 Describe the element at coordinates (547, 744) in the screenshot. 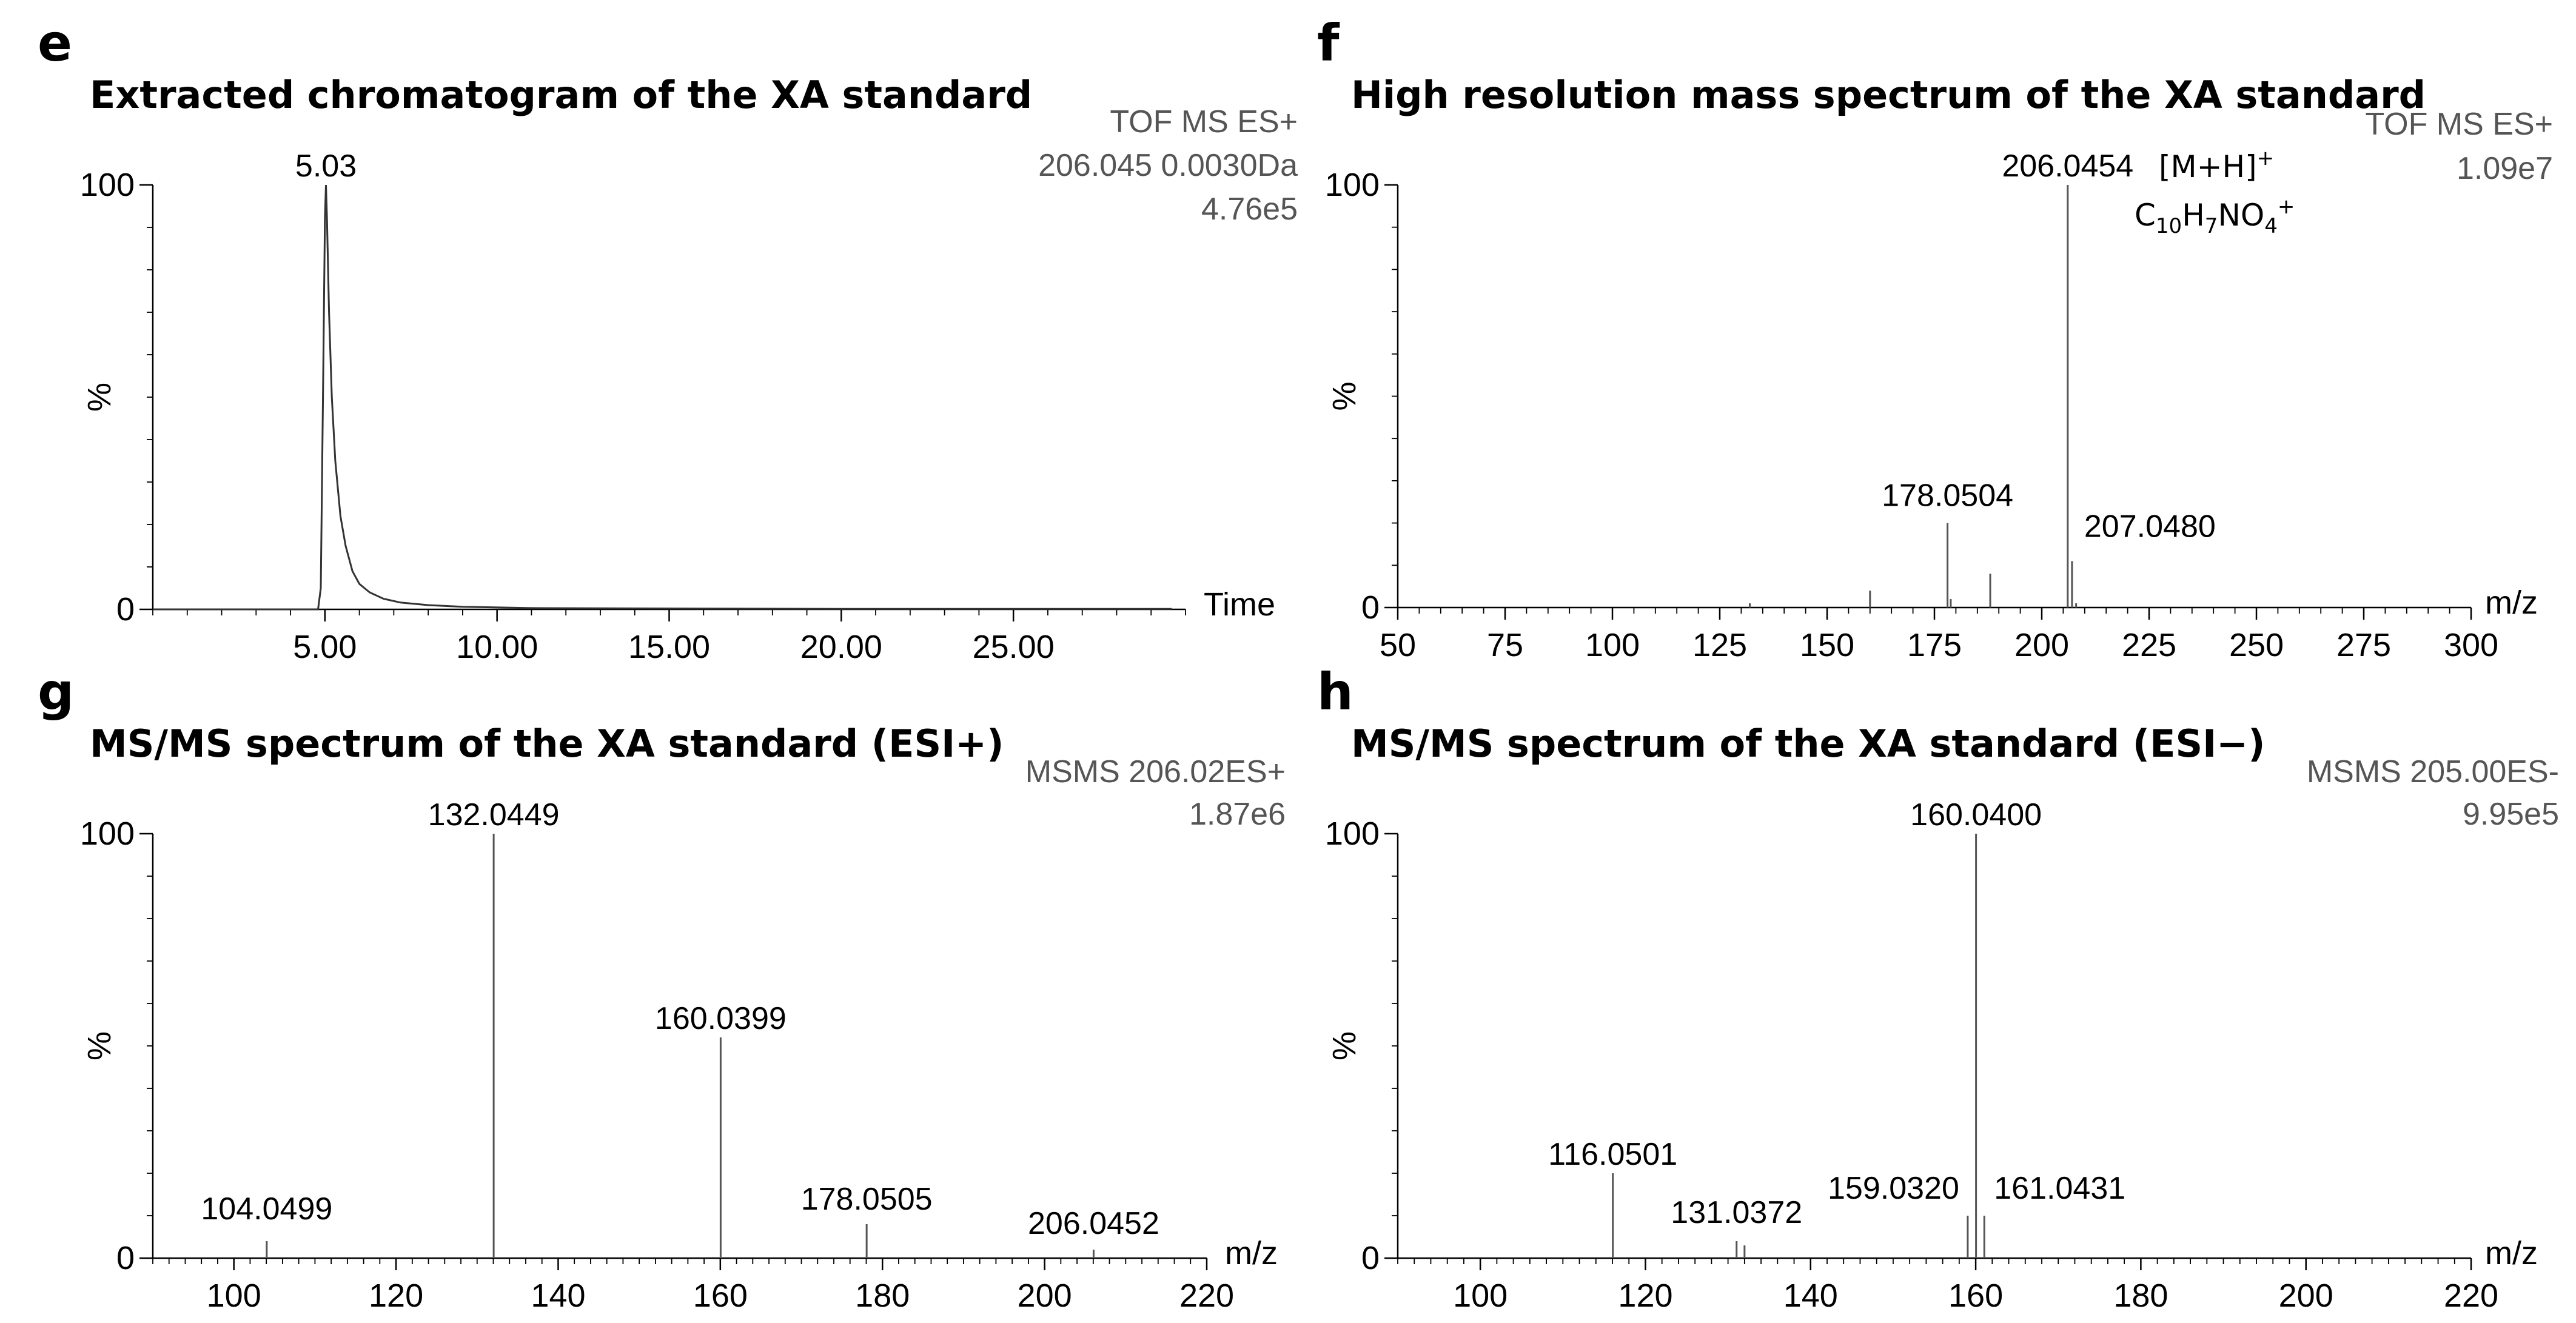

I see `panel-title-g: MS/MS spectrum of the XA standard (ESI+)` at that location.